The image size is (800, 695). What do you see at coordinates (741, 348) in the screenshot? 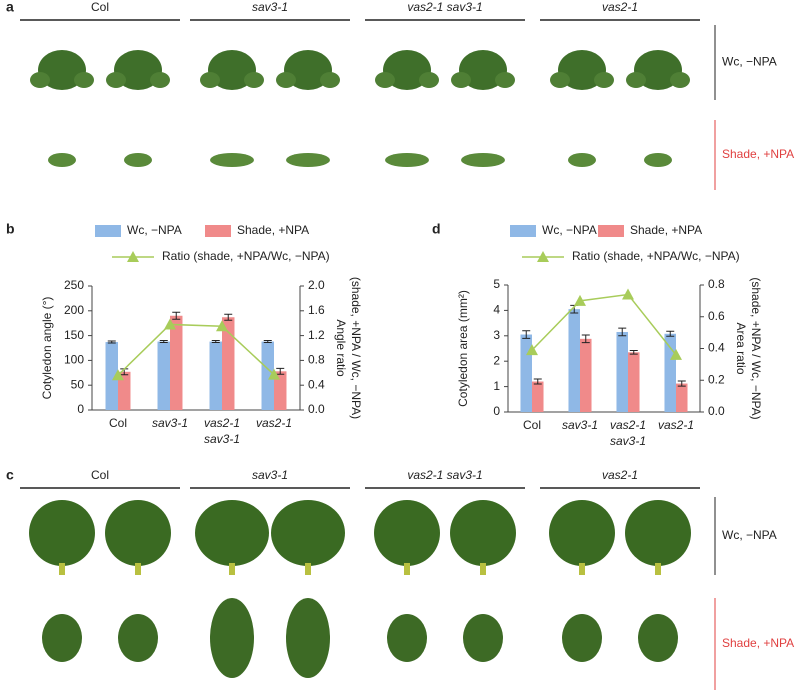
I see `y2-axis-title: Area ratio` at bounding box center [741, 348].